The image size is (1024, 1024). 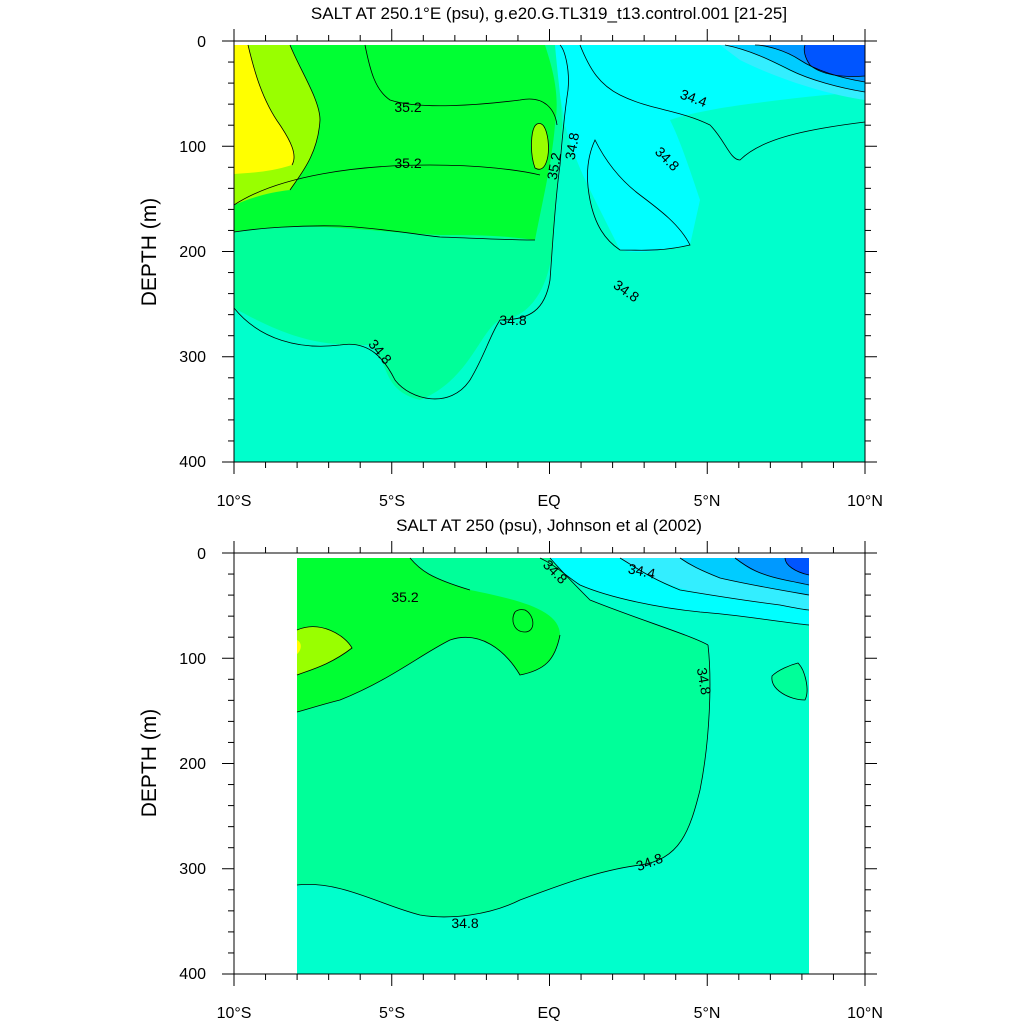 What do you see at coordinates (392, 1013) in the screenshot?
I see `bottom-x-tick-label: 5°S` at bounding box center [392, 1013].